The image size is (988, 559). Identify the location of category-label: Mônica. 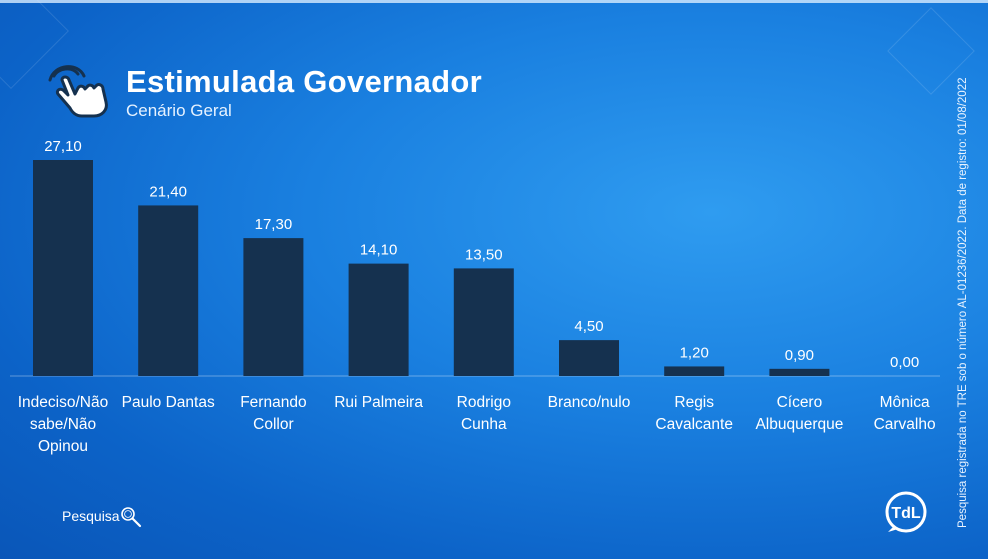
(905, 402).